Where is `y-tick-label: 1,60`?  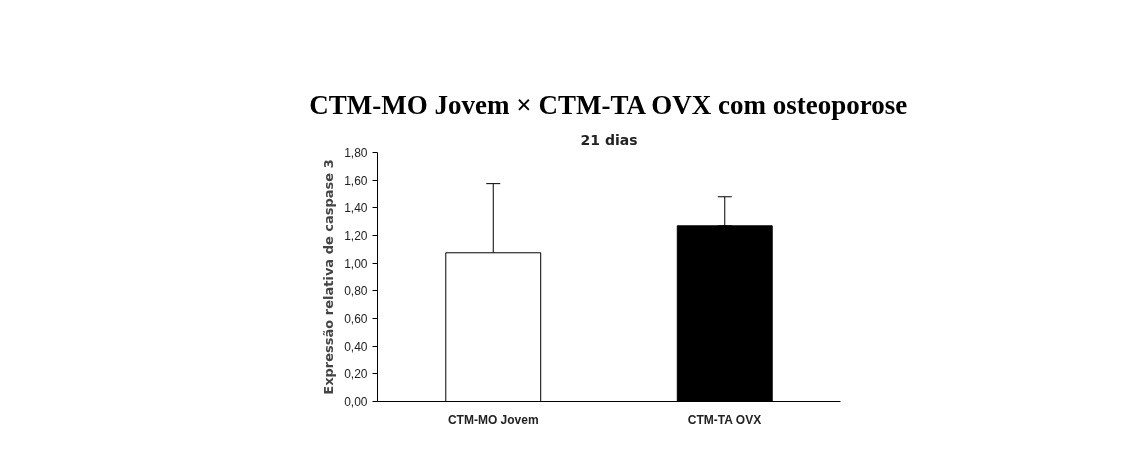
y-tick-label: 1,60 is located at coordinates (356, 180).